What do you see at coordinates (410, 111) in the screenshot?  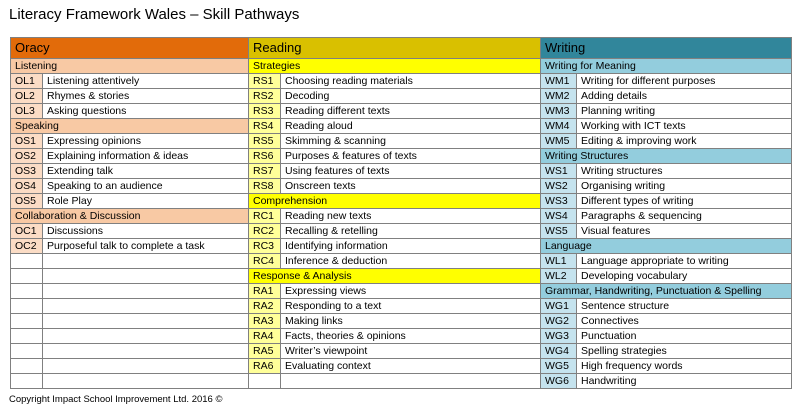 I see `reading-skill-description: Reading different texts` at bounding box center [410, 111].